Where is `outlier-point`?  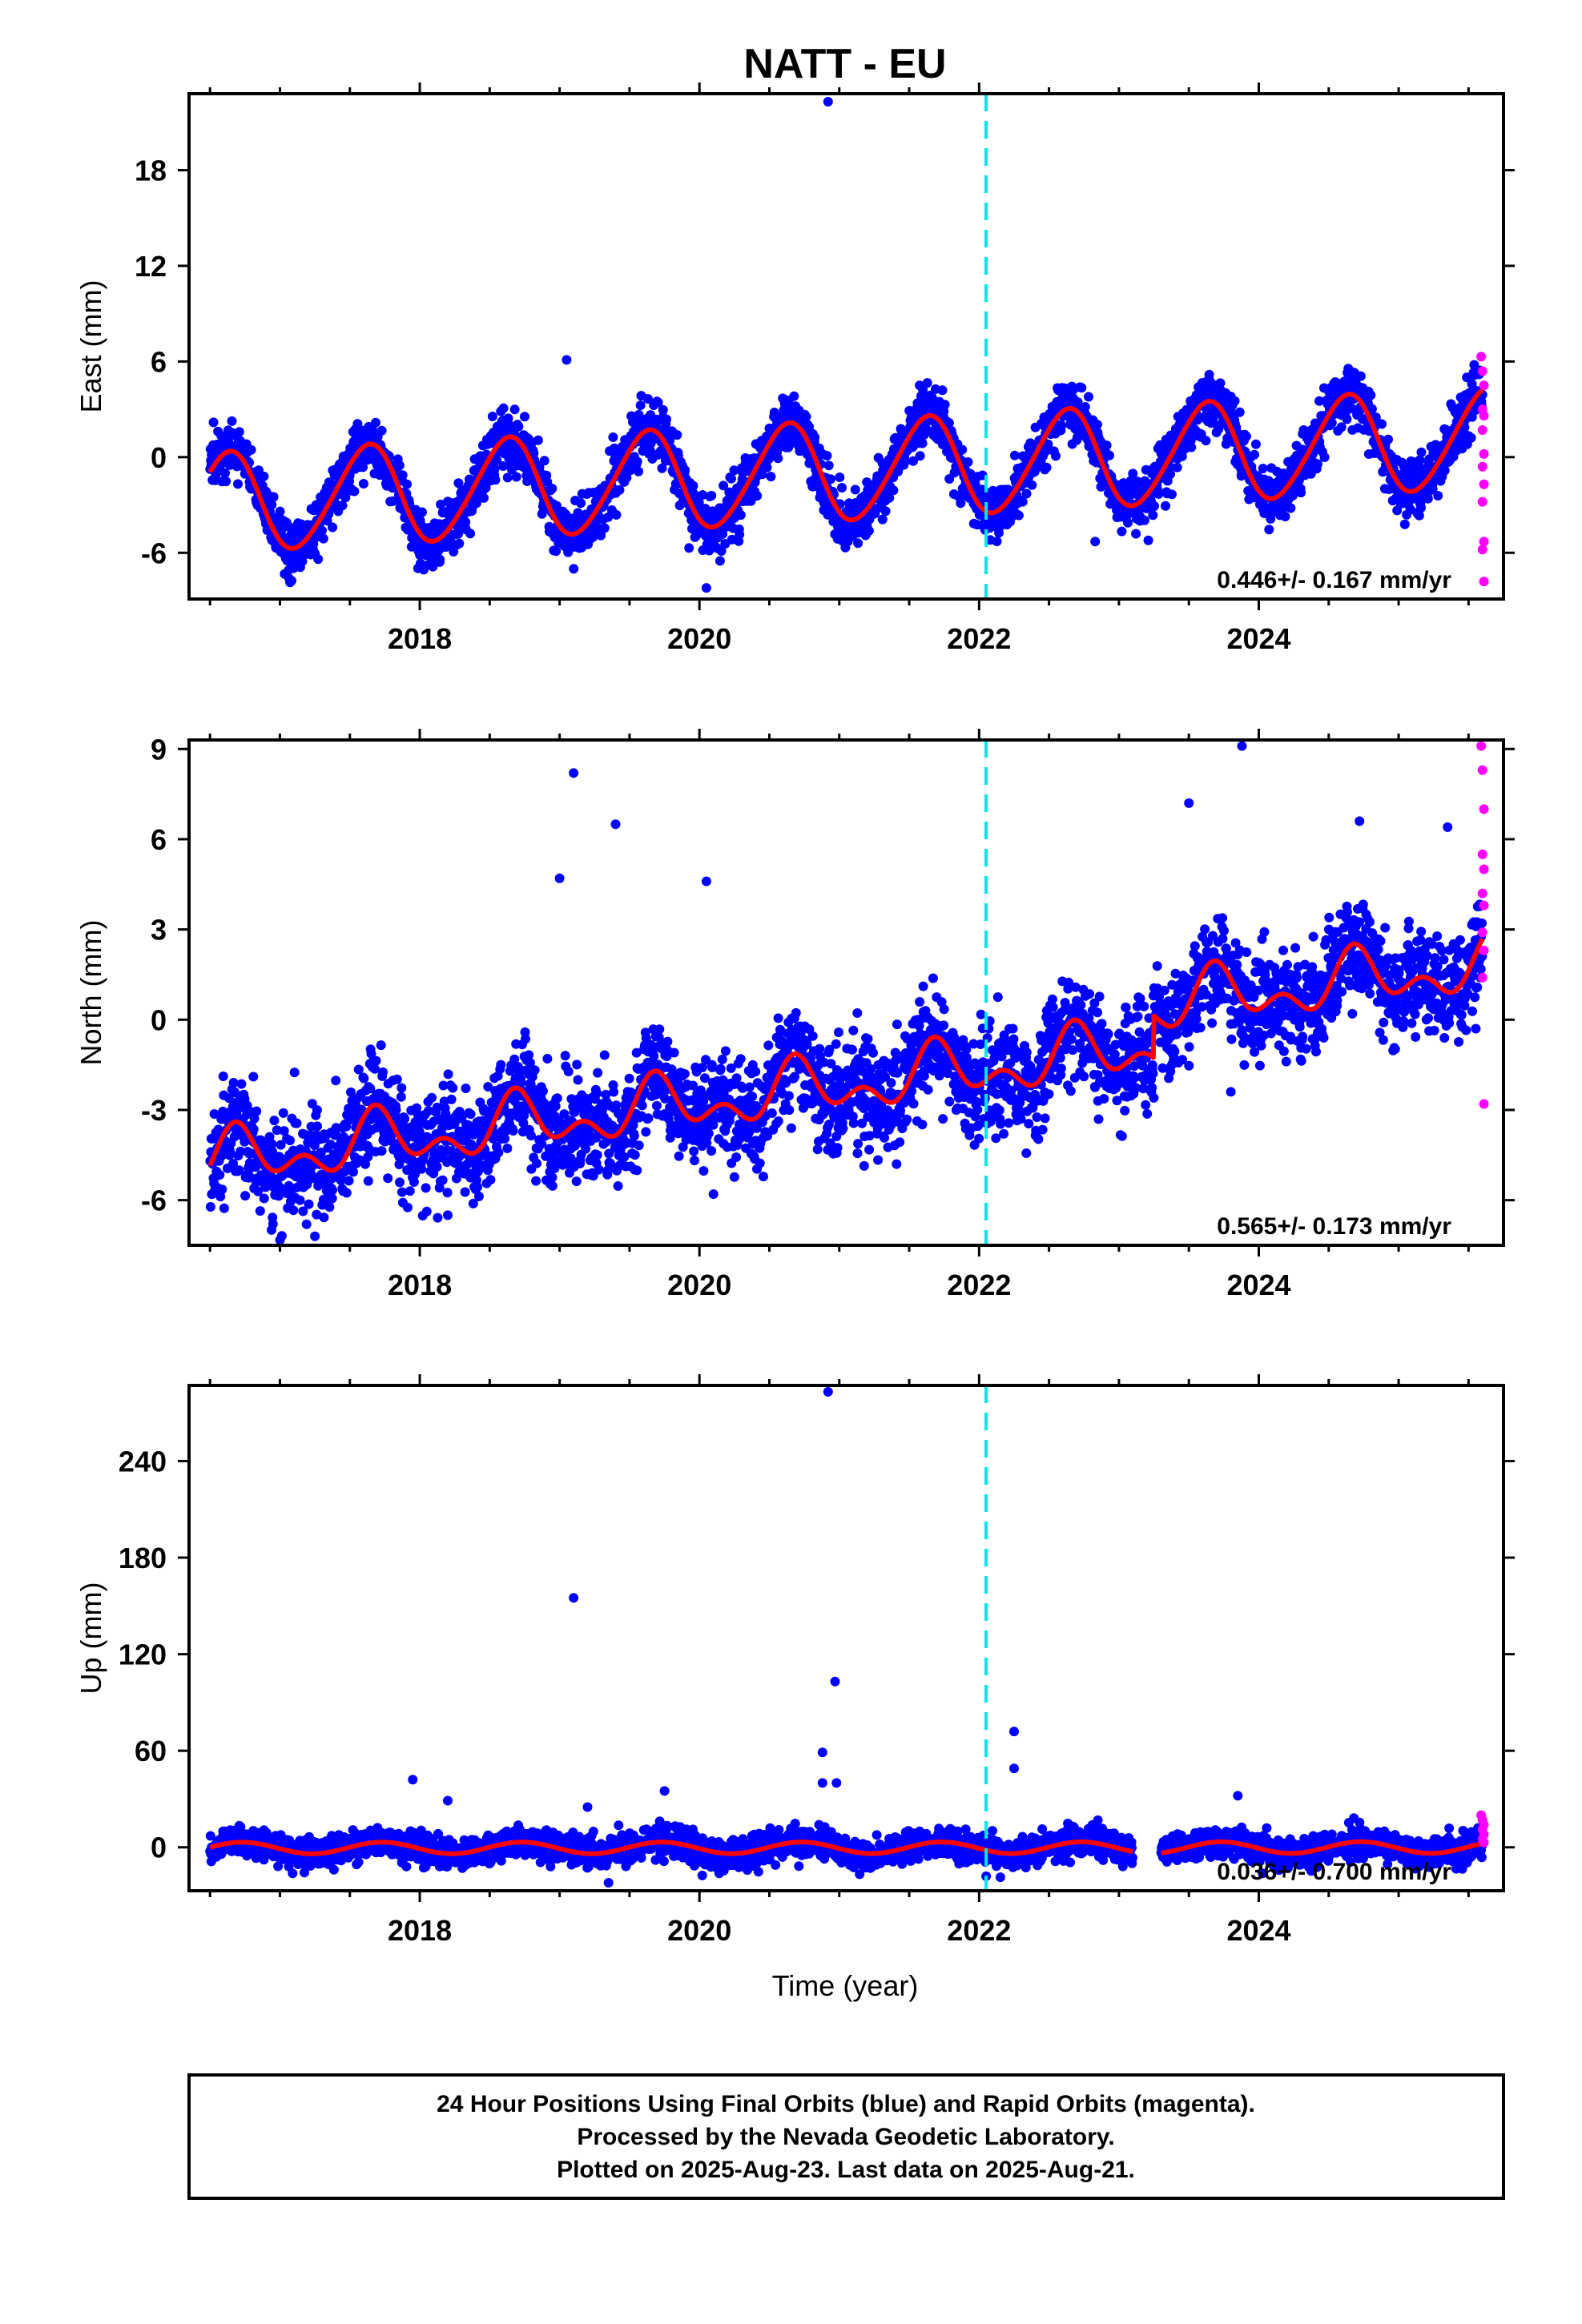
outlier-point is located at coordinates (706, 588).